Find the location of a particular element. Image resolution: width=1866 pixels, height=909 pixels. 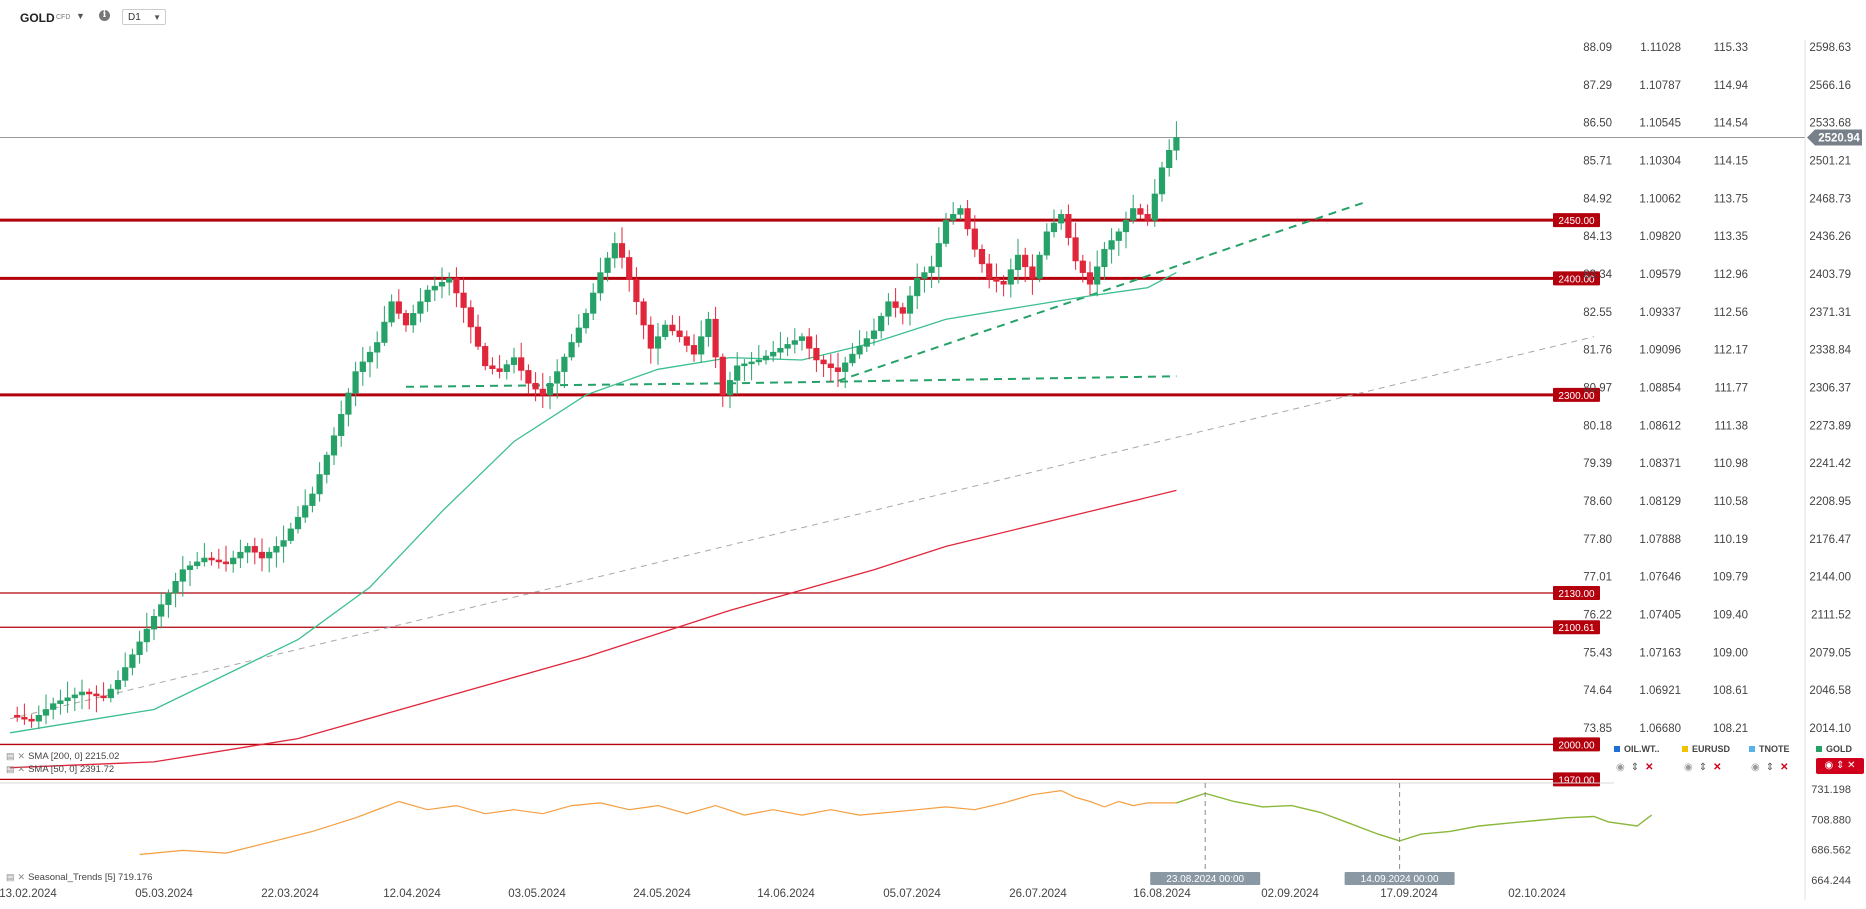

axis-0-tick-8: 81.76 is located at coordinates (1597, 351).